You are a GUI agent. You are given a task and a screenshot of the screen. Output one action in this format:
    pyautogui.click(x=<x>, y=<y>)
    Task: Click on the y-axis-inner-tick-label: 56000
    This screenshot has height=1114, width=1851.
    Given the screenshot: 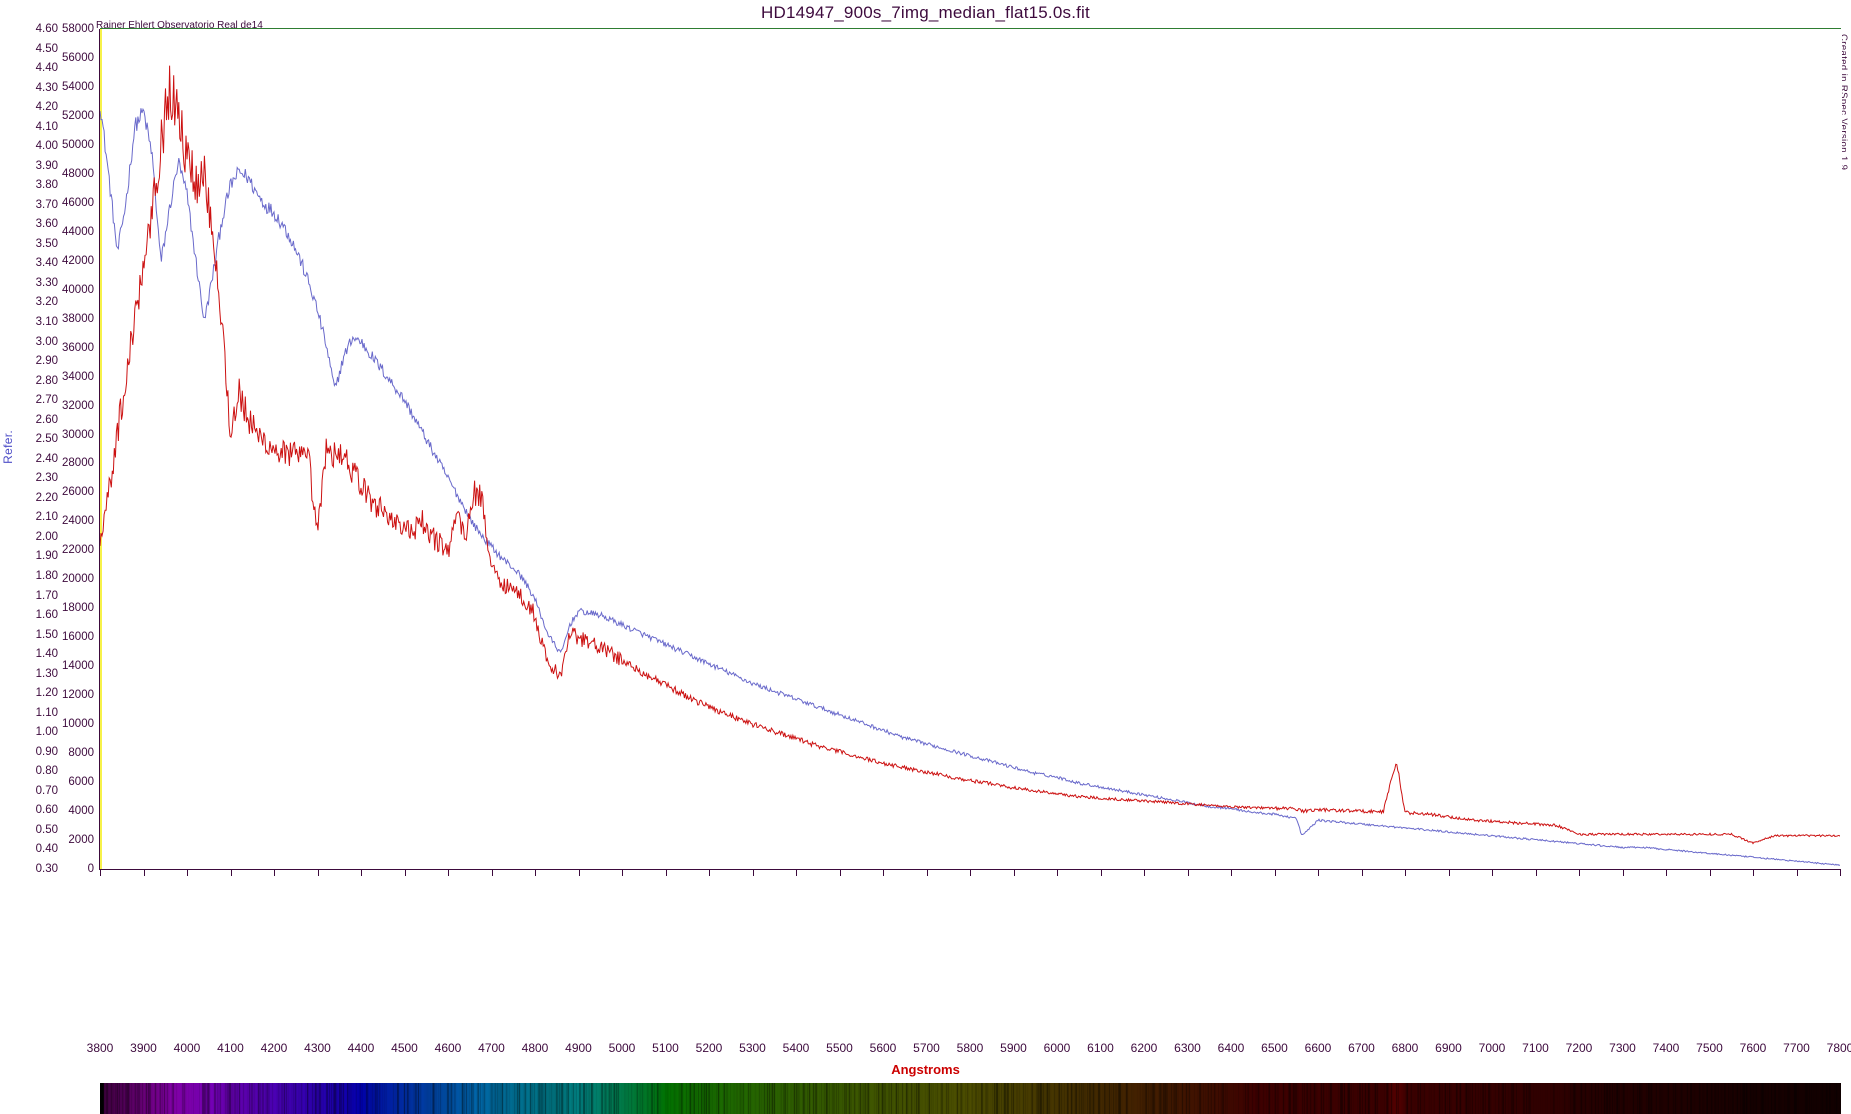 What is the action you would take?
    pyautogui.click(x=78, y=57)
    